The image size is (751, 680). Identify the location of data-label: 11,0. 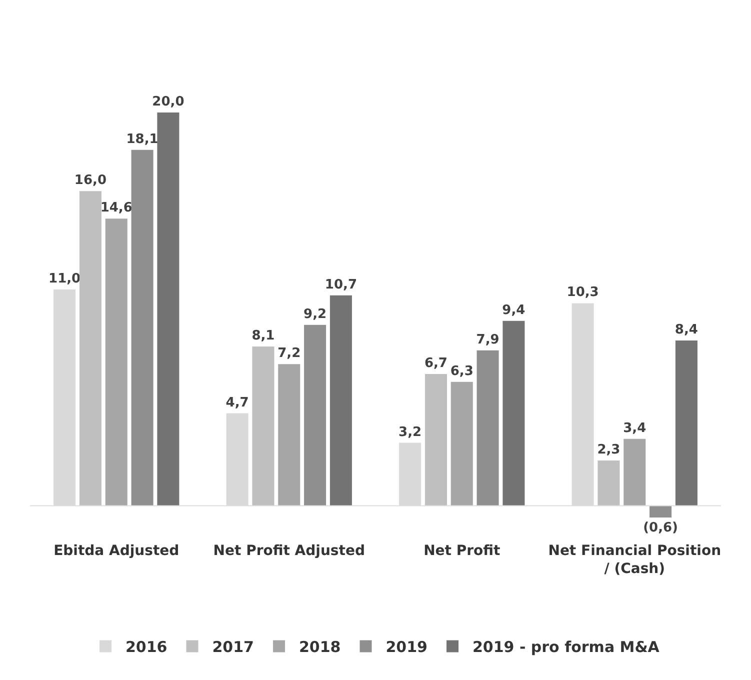
(64, 278).